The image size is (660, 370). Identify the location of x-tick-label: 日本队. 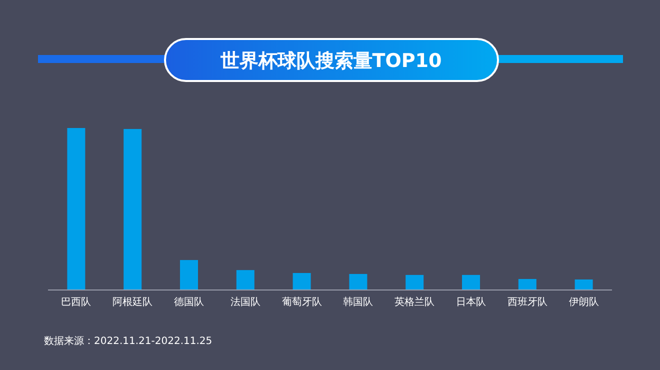
(471, 302).